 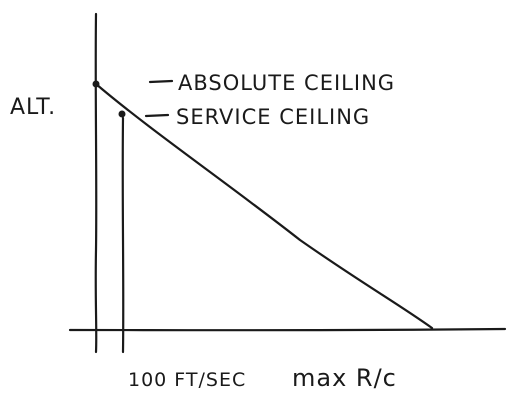 What do you see at coordinates (33, 107) in the screenshot?
I see `altitude-axis-label: ALT.` at bounding box center [33, 107].